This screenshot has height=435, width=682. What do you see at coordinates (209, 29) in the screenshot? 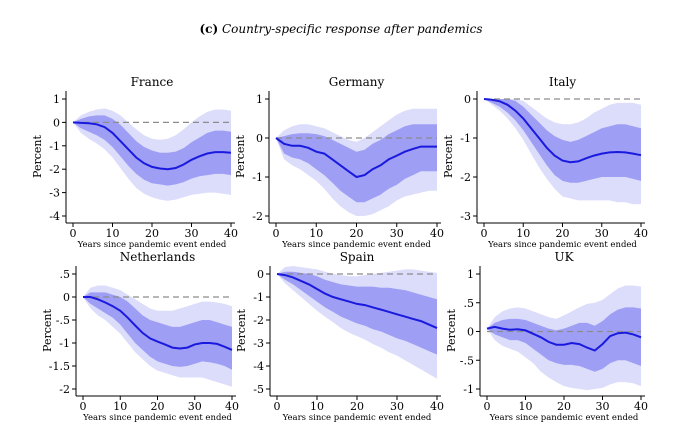
I see `figure-label: (c)` at bounding box center [209, 29].